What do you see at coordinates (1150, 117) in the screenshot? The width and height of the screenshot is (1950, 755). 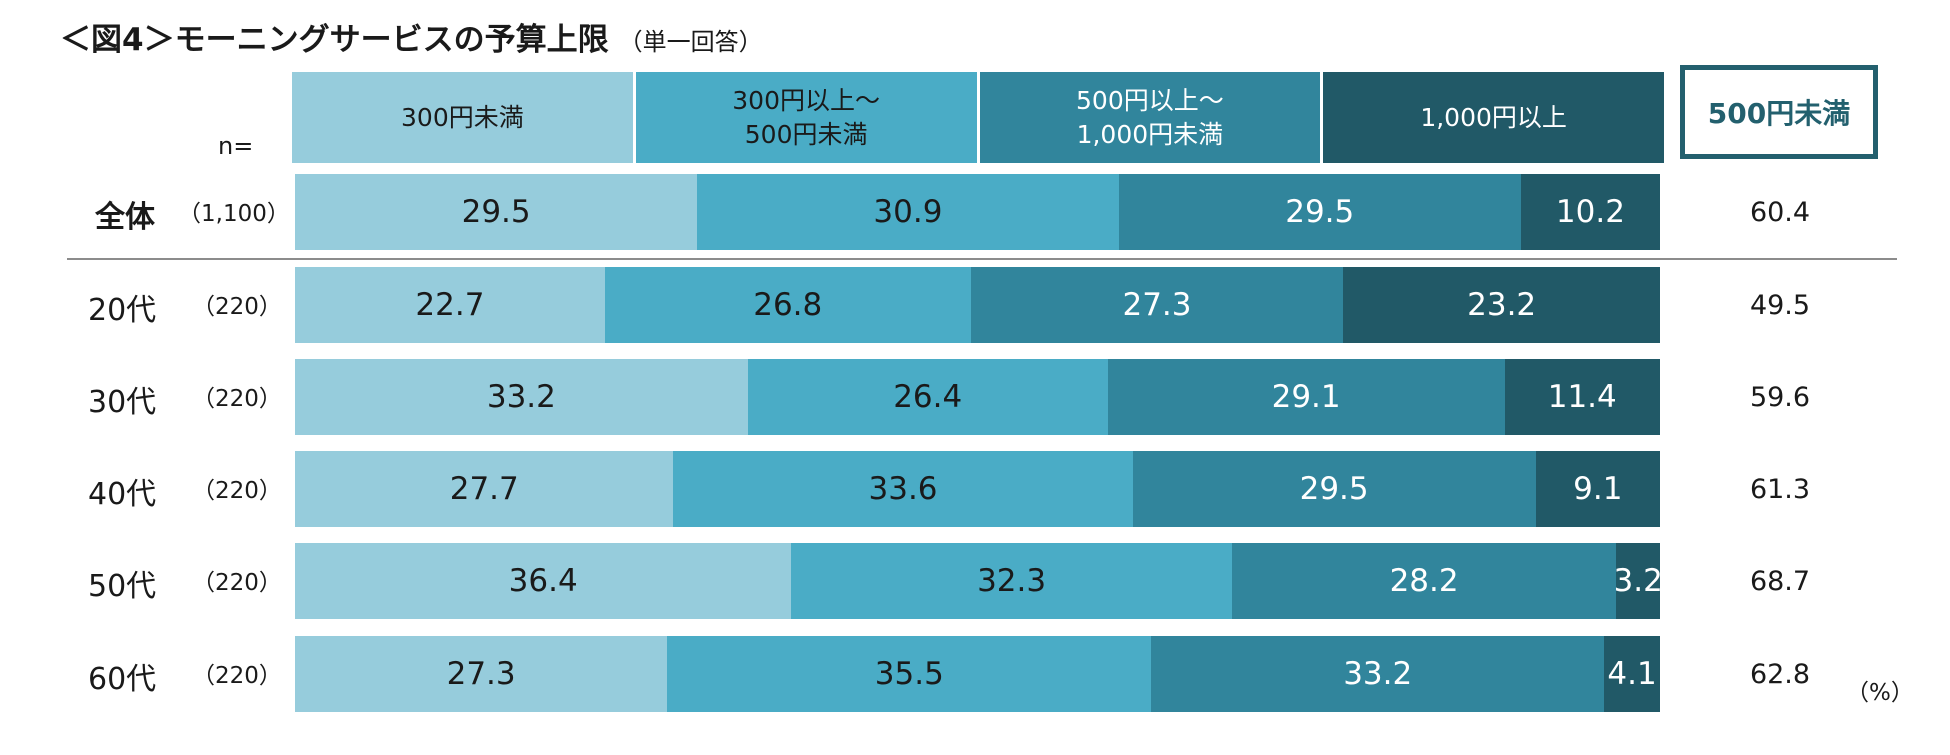 I see `legend-cell: 500円以上～ 1,000円未満` at bounding box center [1150, 117].